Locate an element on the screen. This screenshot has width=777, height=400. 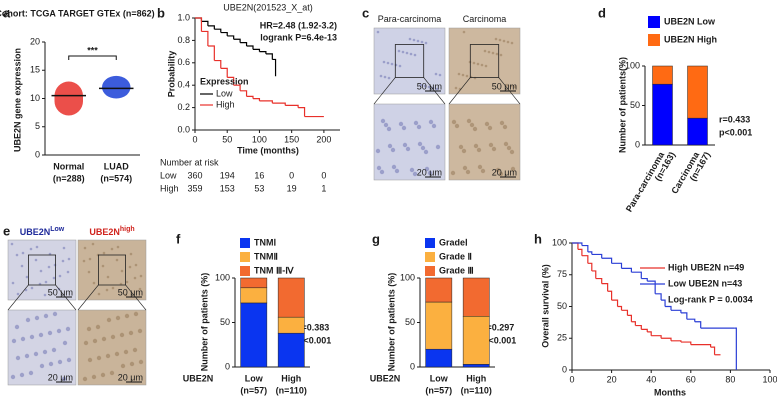
y-tick-label: 0.6 is located at coordinates (183, 62).